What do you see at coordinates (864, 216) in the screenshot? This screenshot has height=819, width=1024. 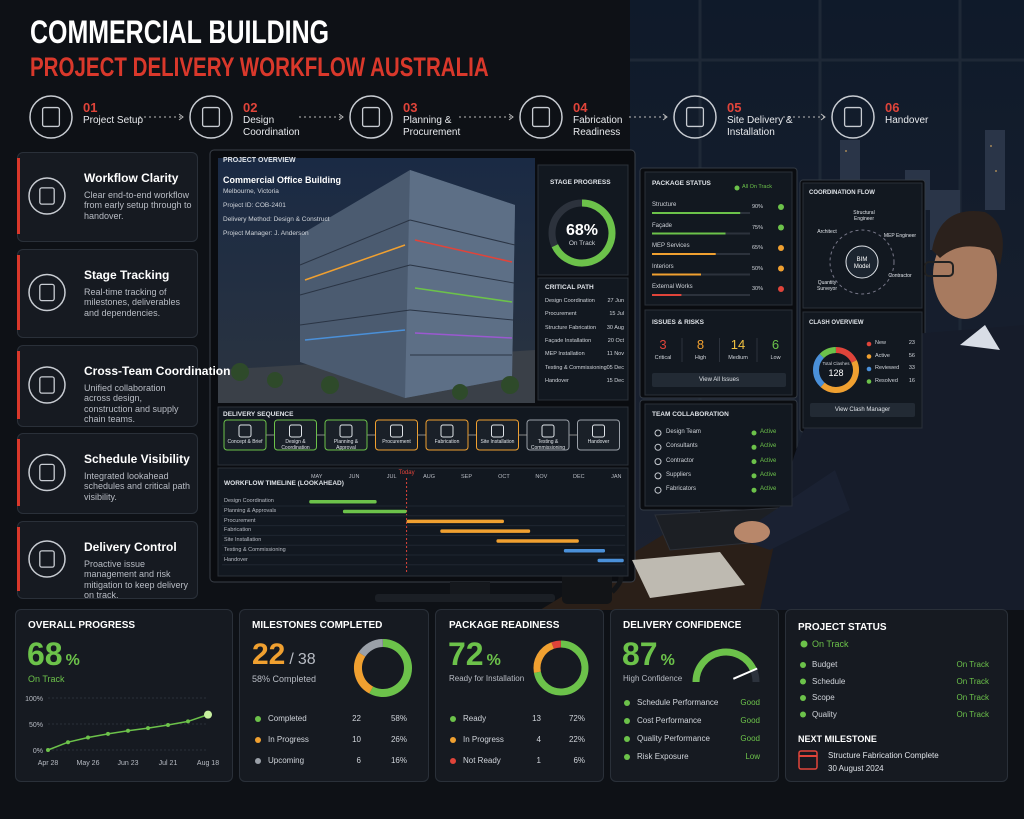 I see `flow-node: Structural Engineer` at bounding box center [864, 216].